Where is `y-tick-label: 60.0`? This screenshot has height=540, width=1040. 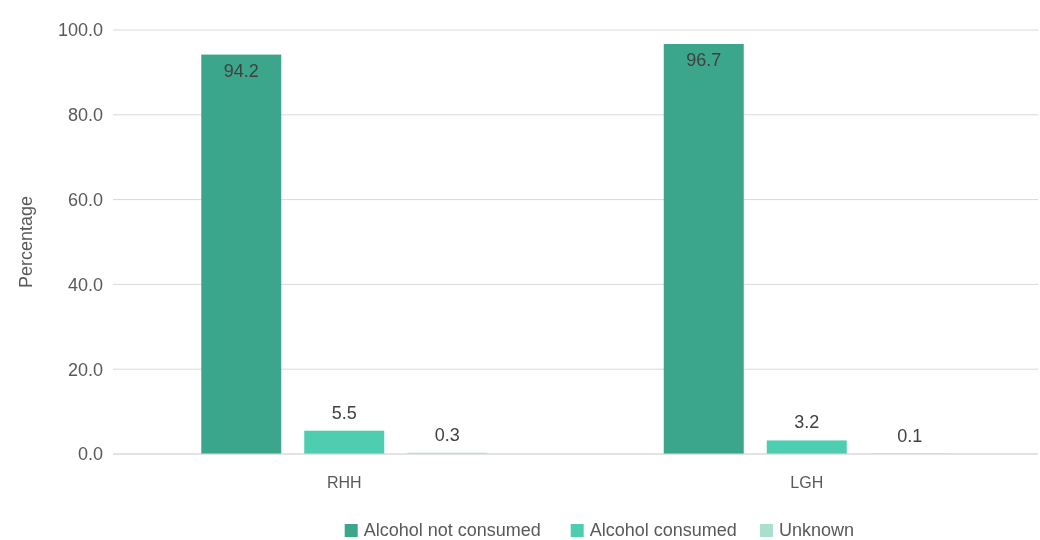 y-tick-label: 60.0 is located at coordinates (85, 199).